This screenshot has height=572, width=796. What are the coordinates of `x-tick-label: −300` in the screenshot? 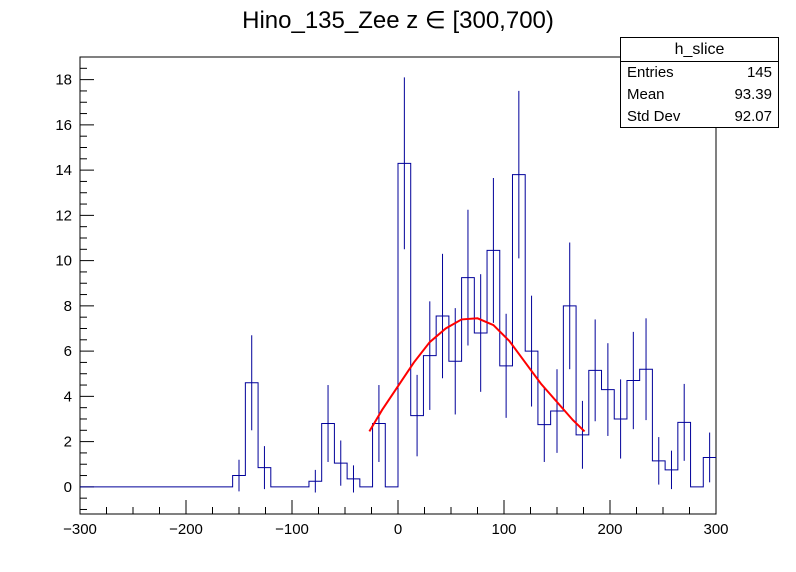 It's located at (80, 529).